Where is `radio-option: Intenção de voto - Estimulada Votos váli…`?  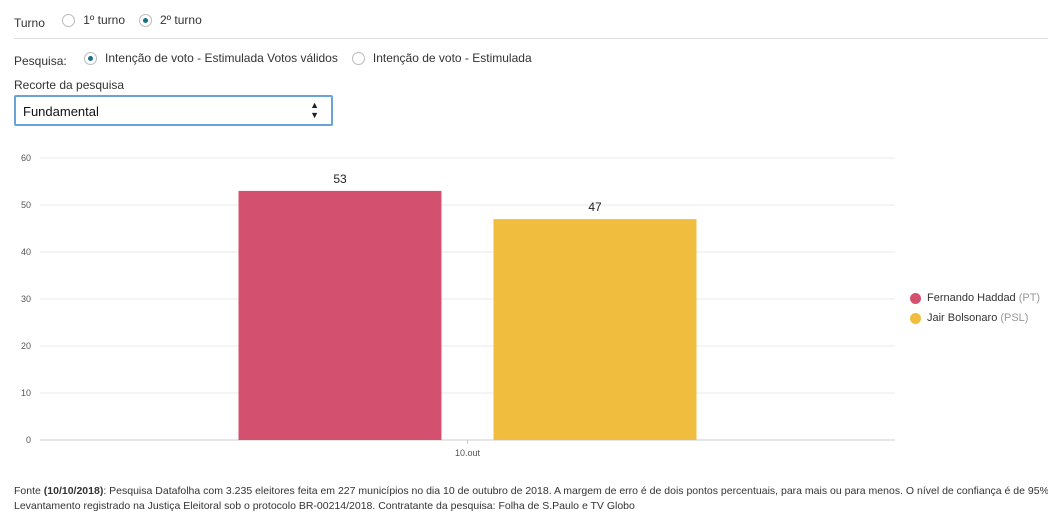 radio-option: Intenção de voto - Estimulada Votos váli… is located at coordinates (211, 58).